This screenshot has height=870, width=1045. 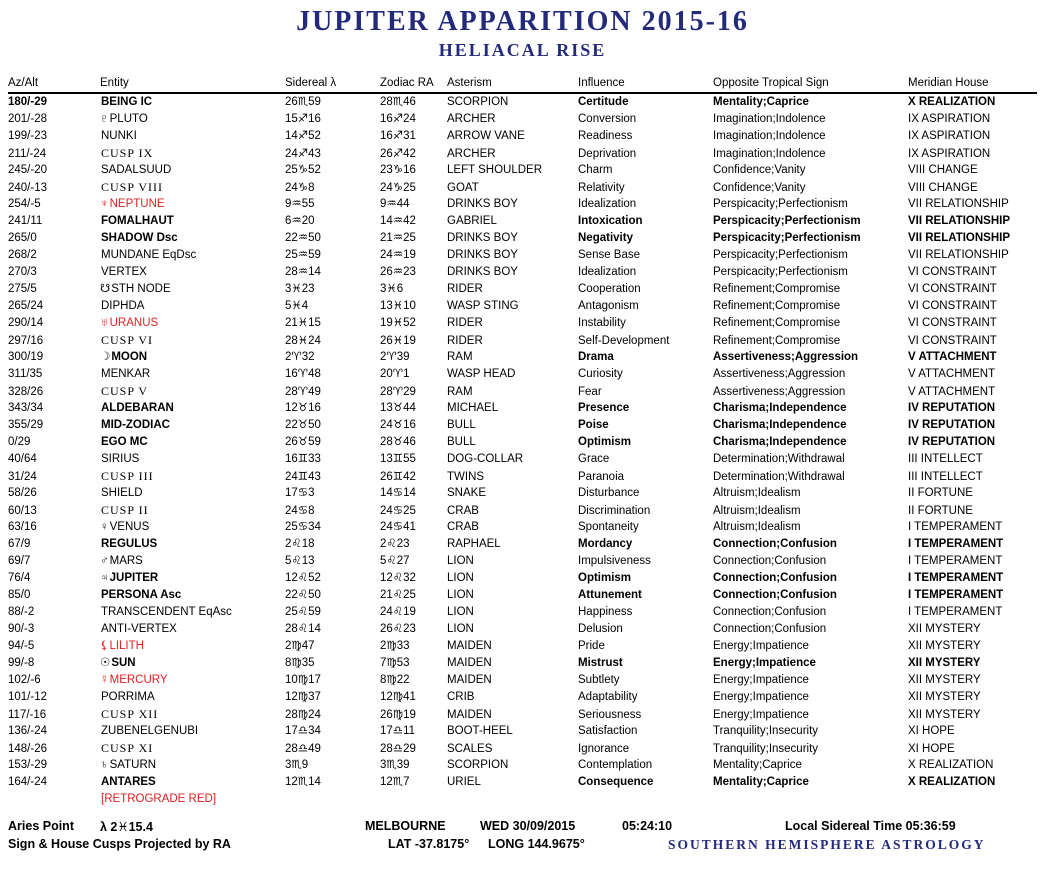 I want to click on entity-name: VERTEX, so click(x=124, y=272).